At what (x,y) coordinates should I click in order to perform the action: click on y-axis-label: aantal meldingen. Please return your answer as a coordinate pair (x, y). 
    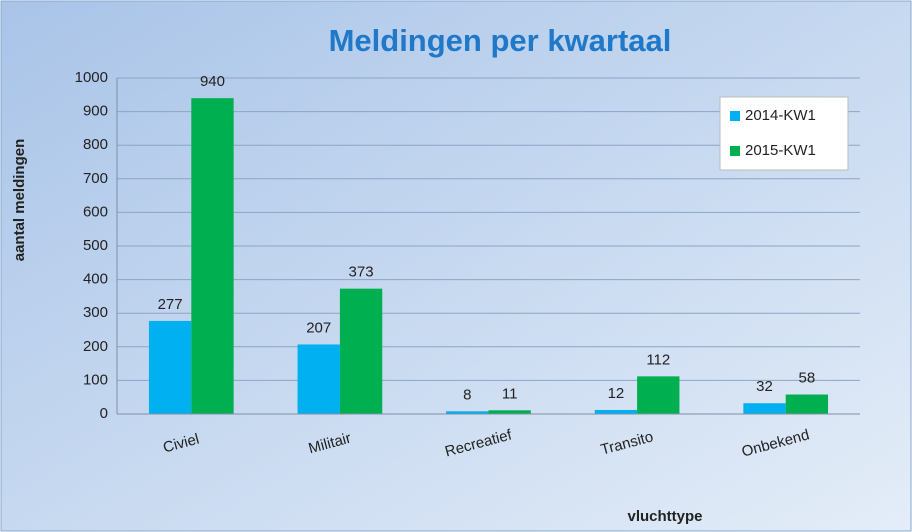
    Looking at the image, I should click on (19, 200).